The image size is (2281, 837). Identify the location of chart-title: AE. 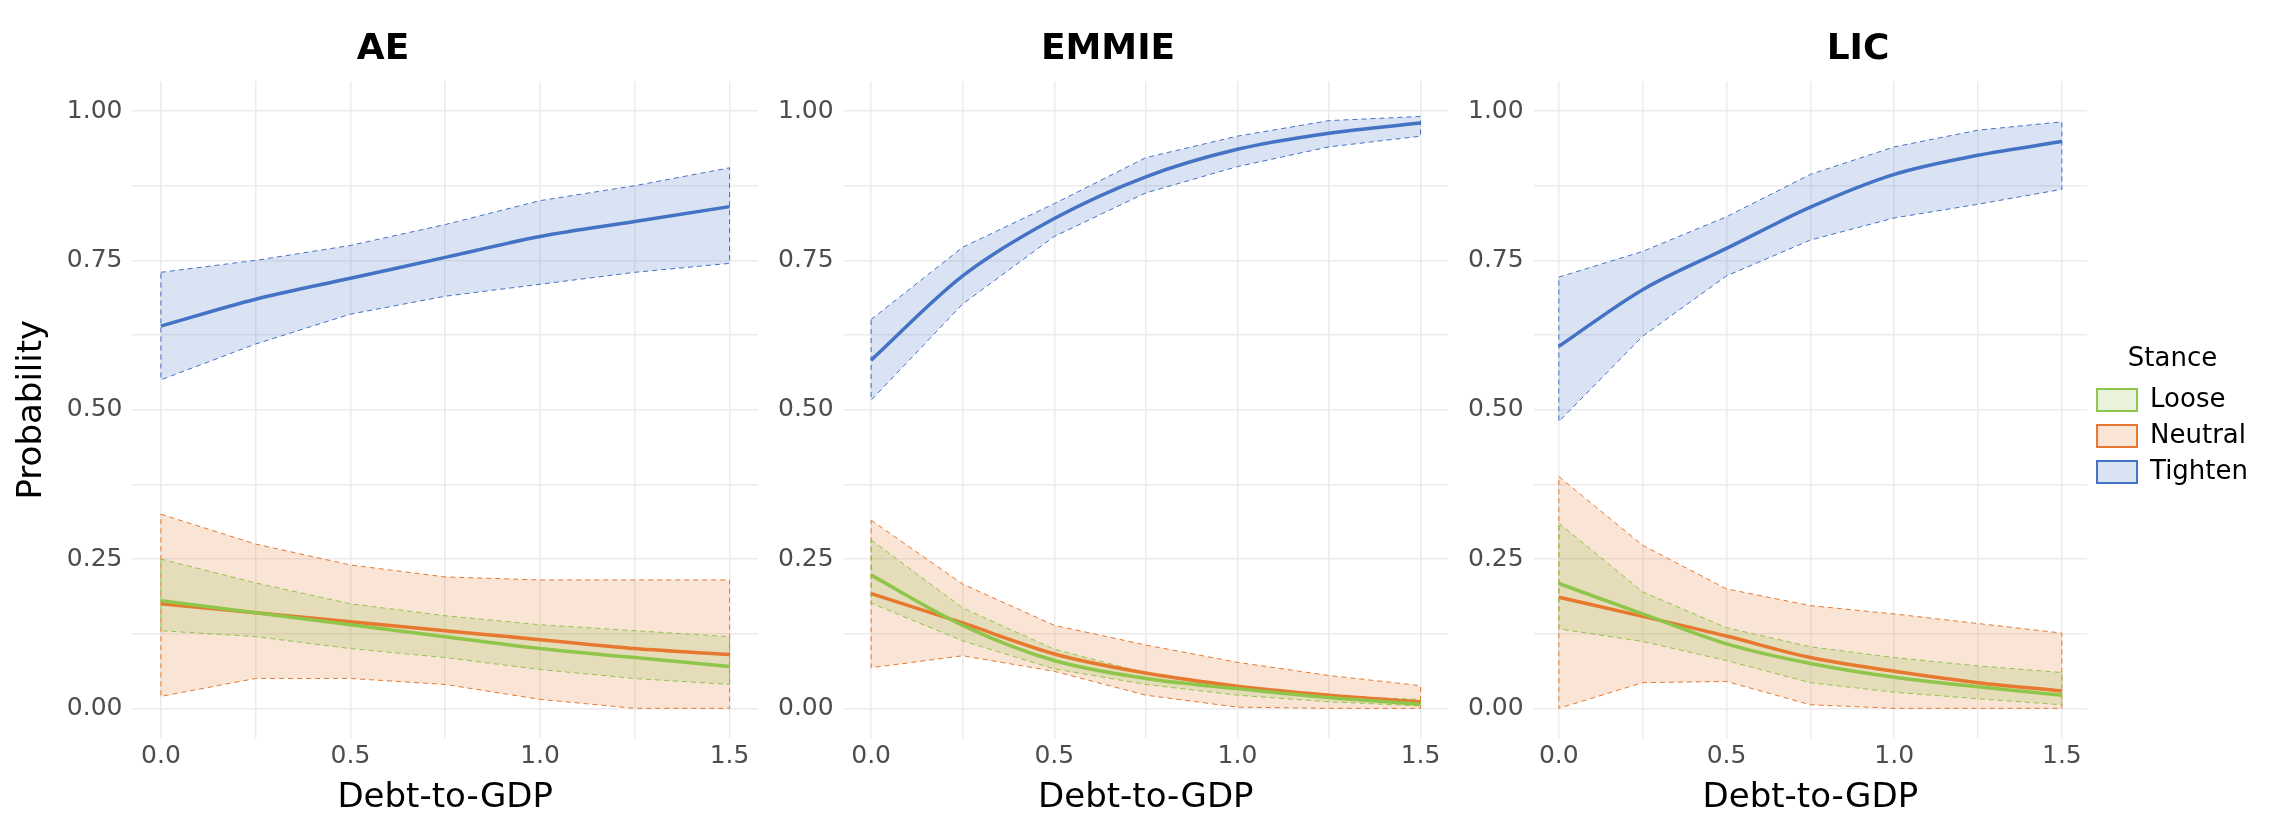
(383, 46).